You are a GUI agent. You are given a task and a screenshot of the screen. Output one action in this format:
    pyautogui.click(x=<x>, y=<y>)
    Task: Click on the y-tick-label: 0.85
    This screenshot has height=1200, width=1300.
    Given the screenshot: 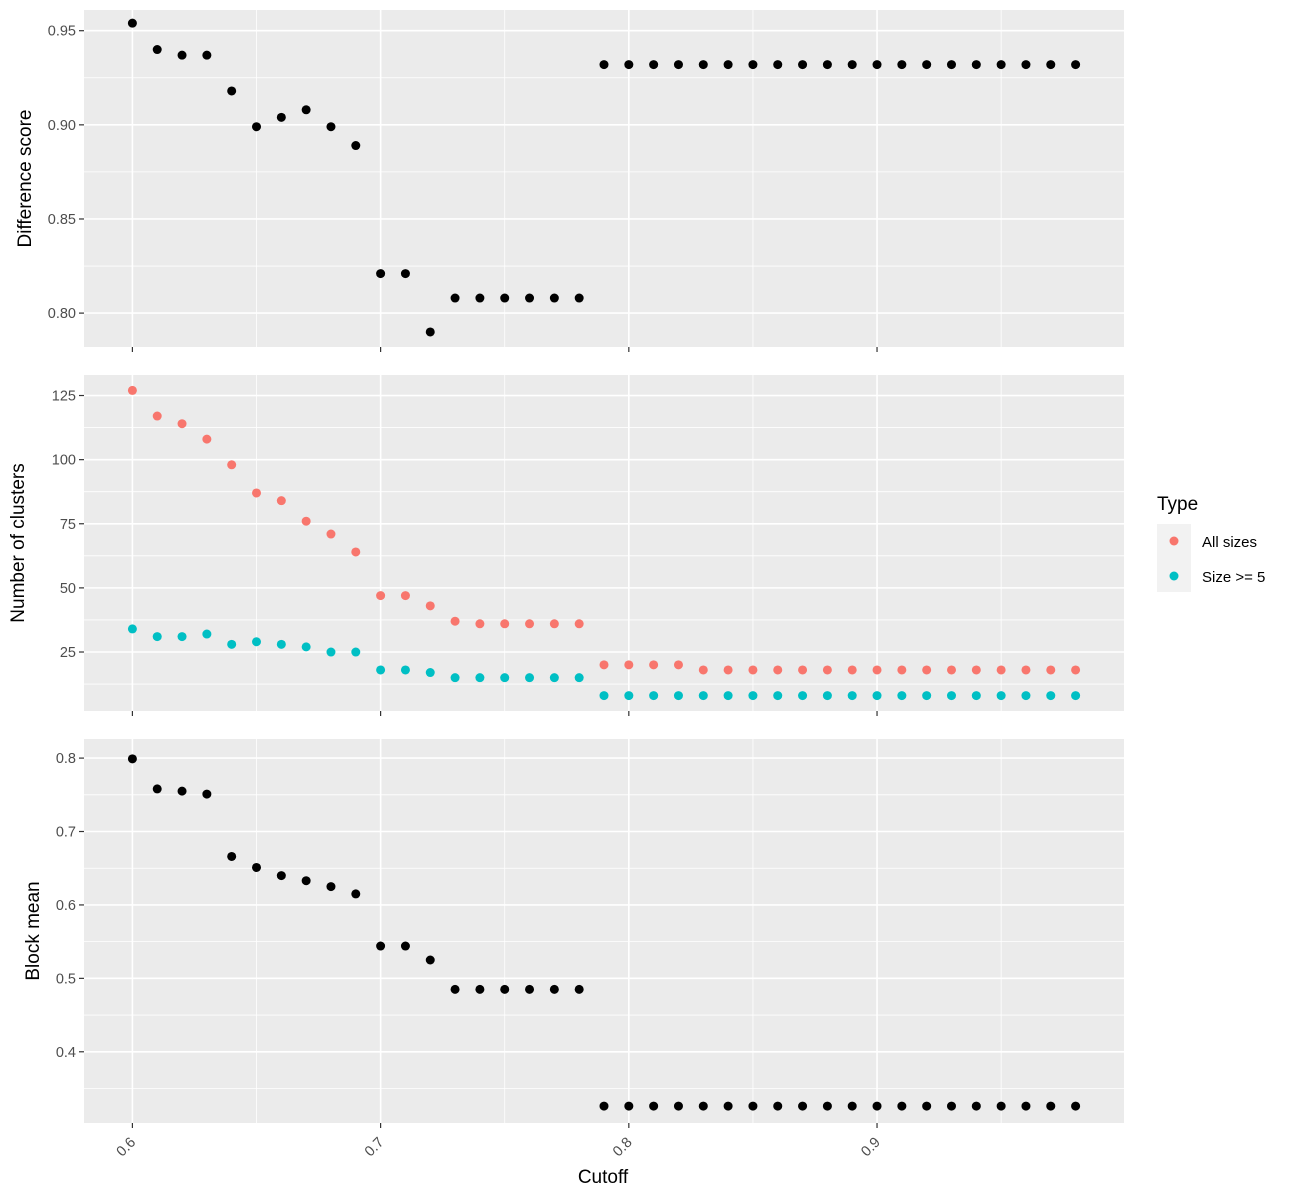 What is the action you would take?
    pyautogui.click(x=62, y=220)
    